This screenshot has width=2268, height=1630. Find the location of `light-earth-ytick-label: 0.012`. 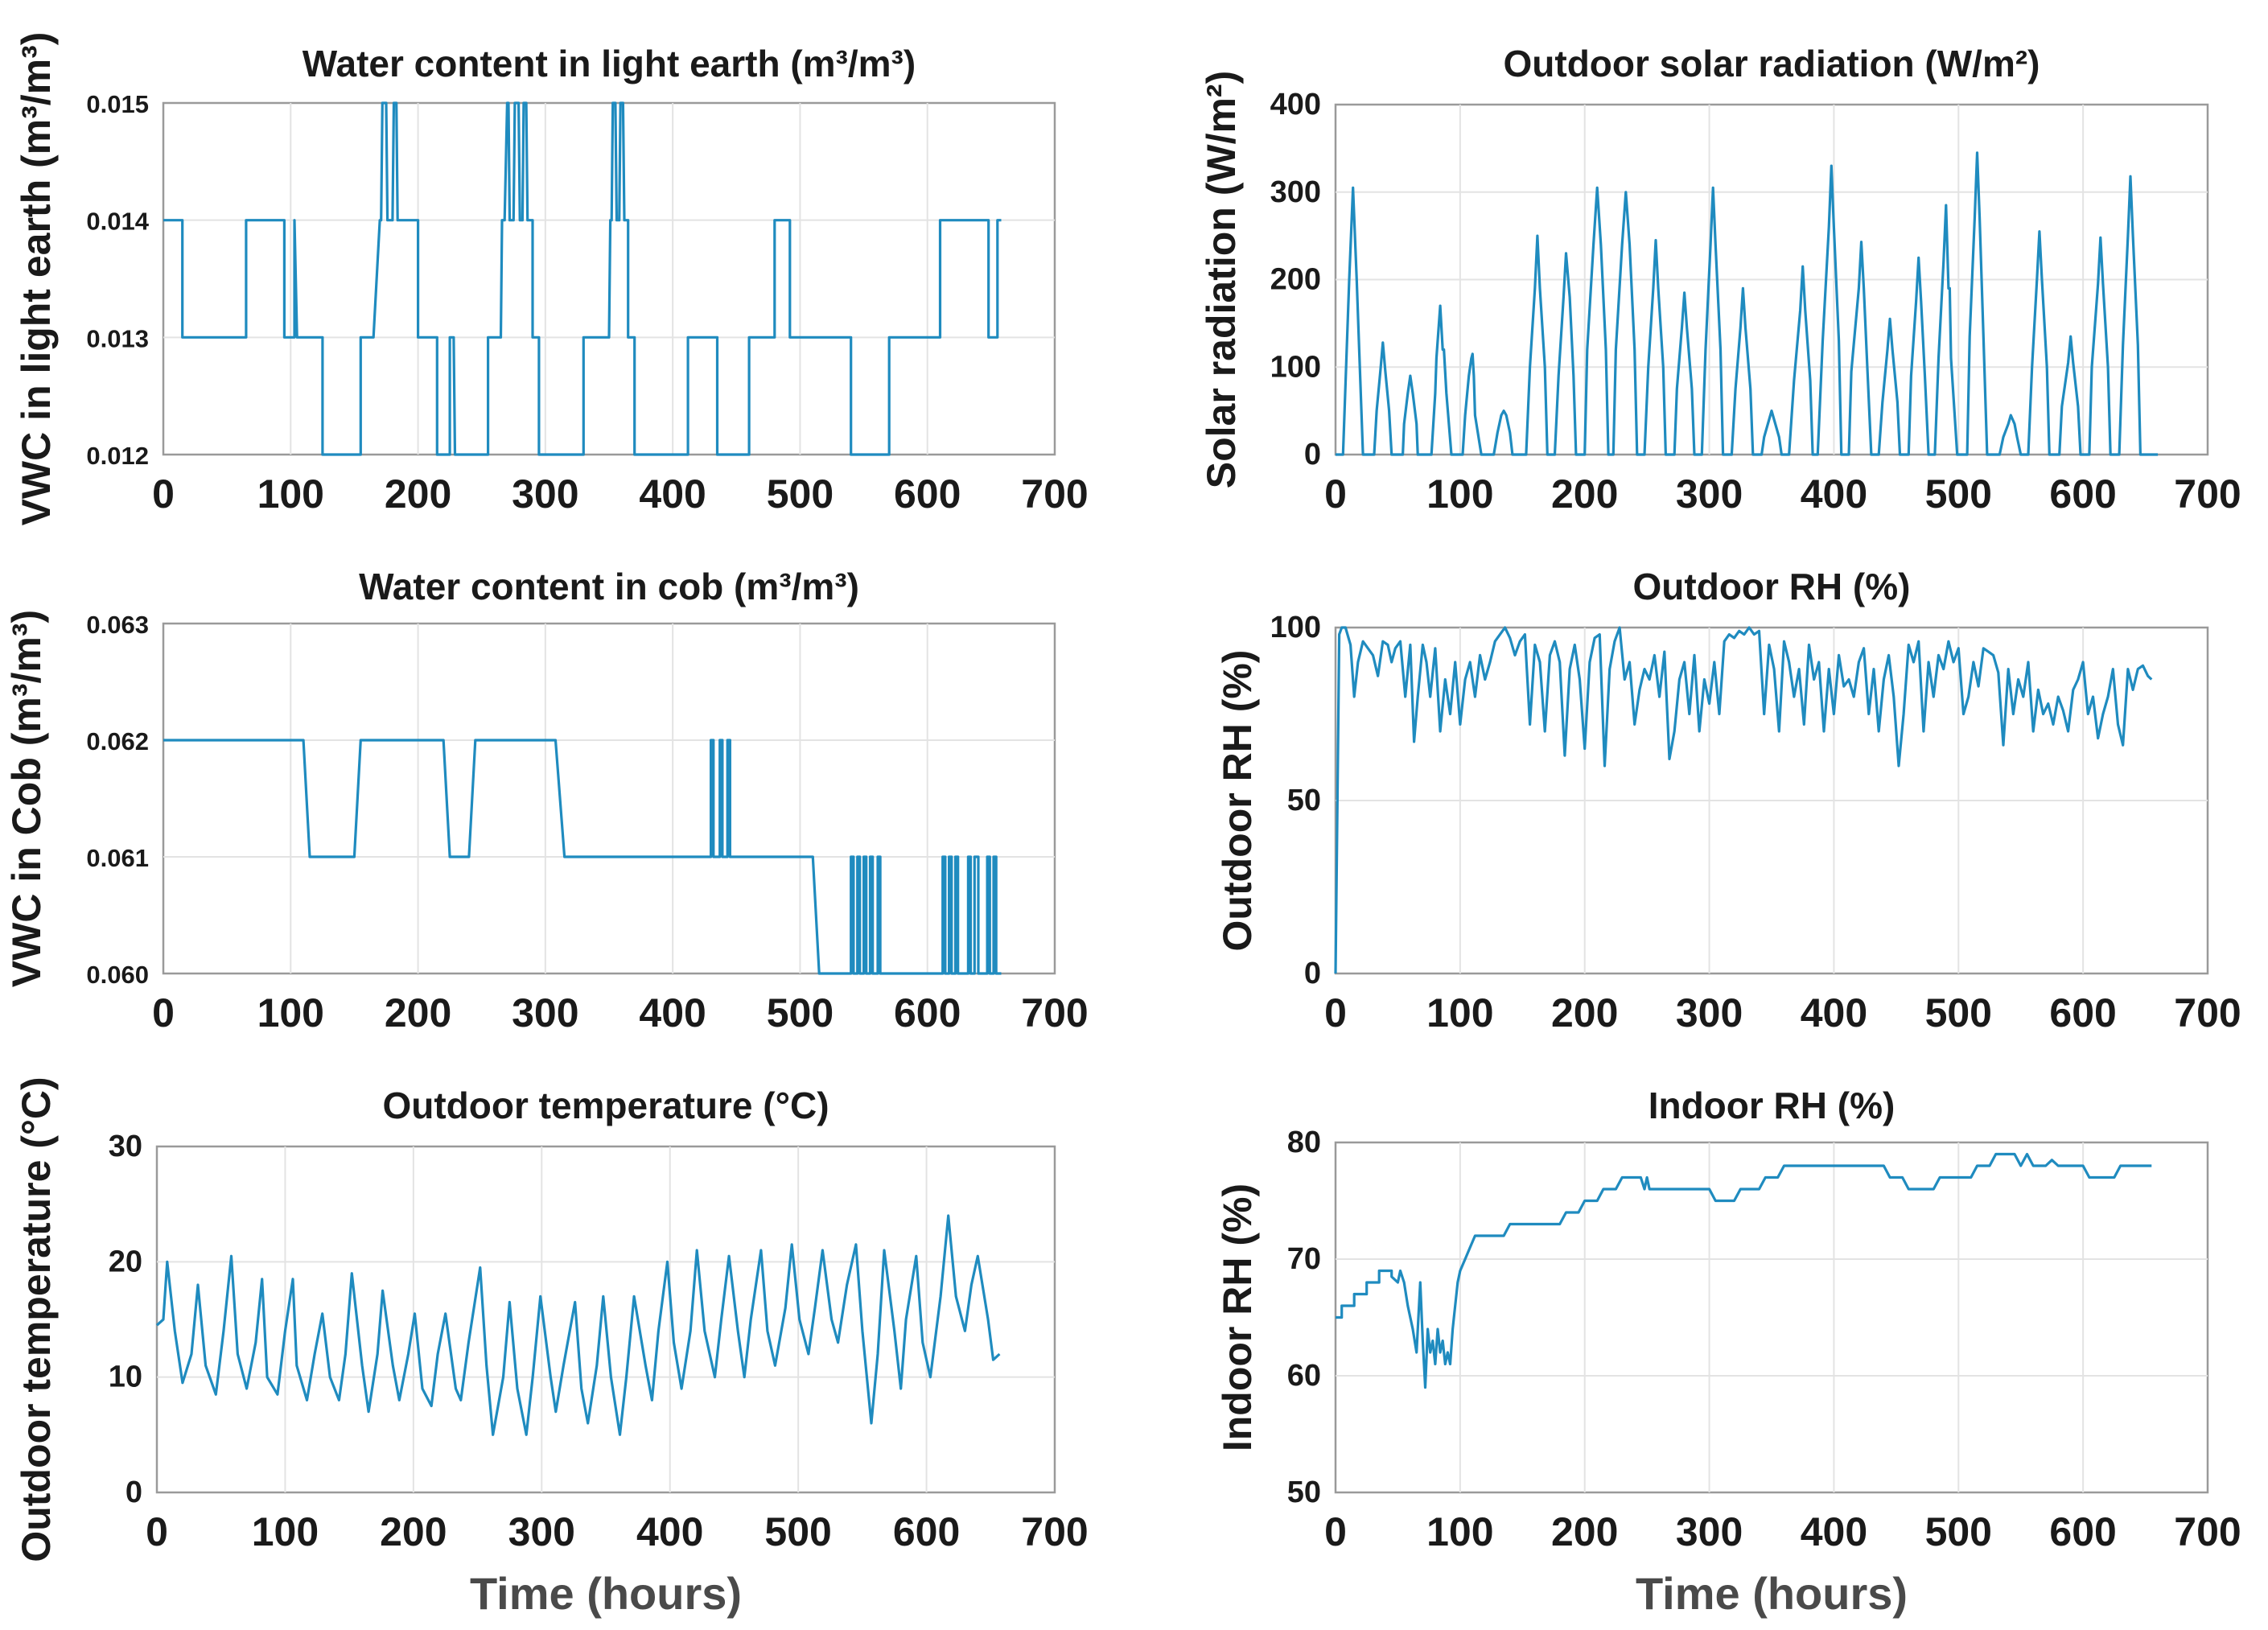

light-earth-ytick-label: 0.012 is located at coordinates (118, 456).